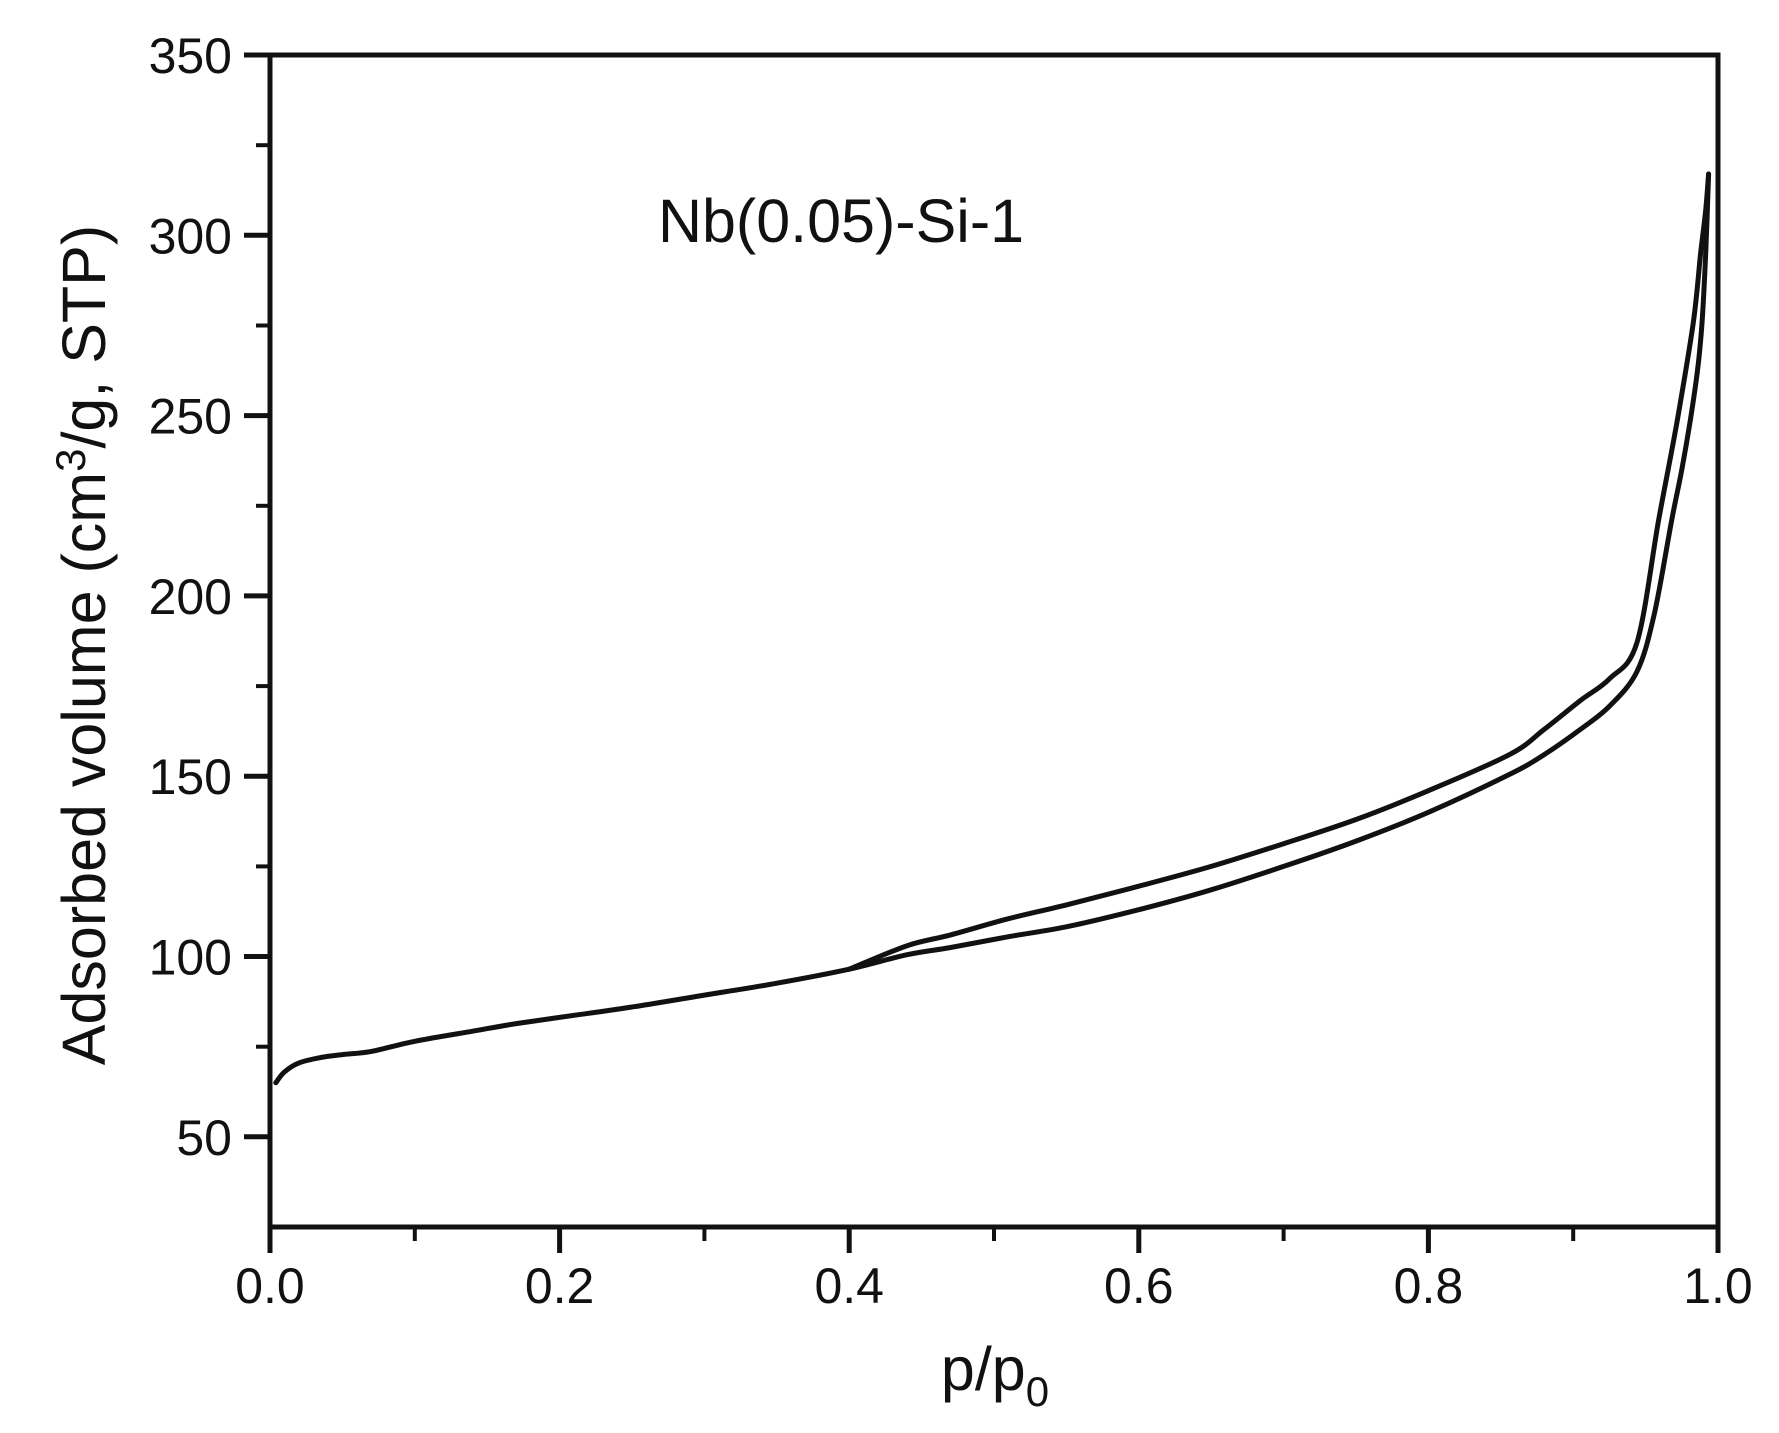 This screenshot has height=1433, width=1779. Describe the element at coordinates (190, 777) in the screenshot. I see `y-tick-label: 150` at that location.